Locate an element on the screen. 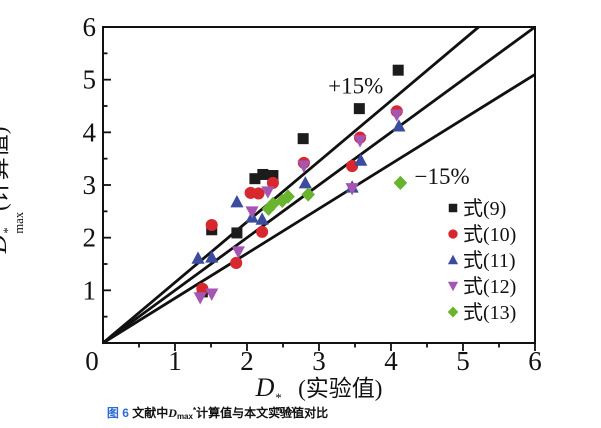 This screenshot has height=428, width=601. legend-label: 式(11) is located at coordinates (489, 260).